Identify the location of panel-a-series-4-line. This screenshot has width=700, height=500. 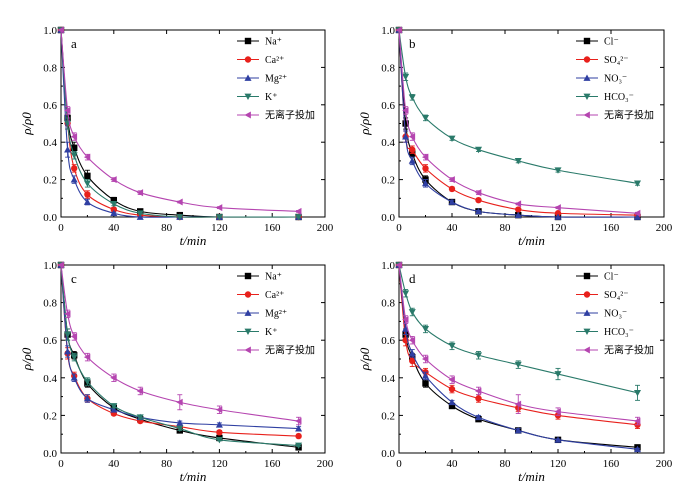
(179, 120).